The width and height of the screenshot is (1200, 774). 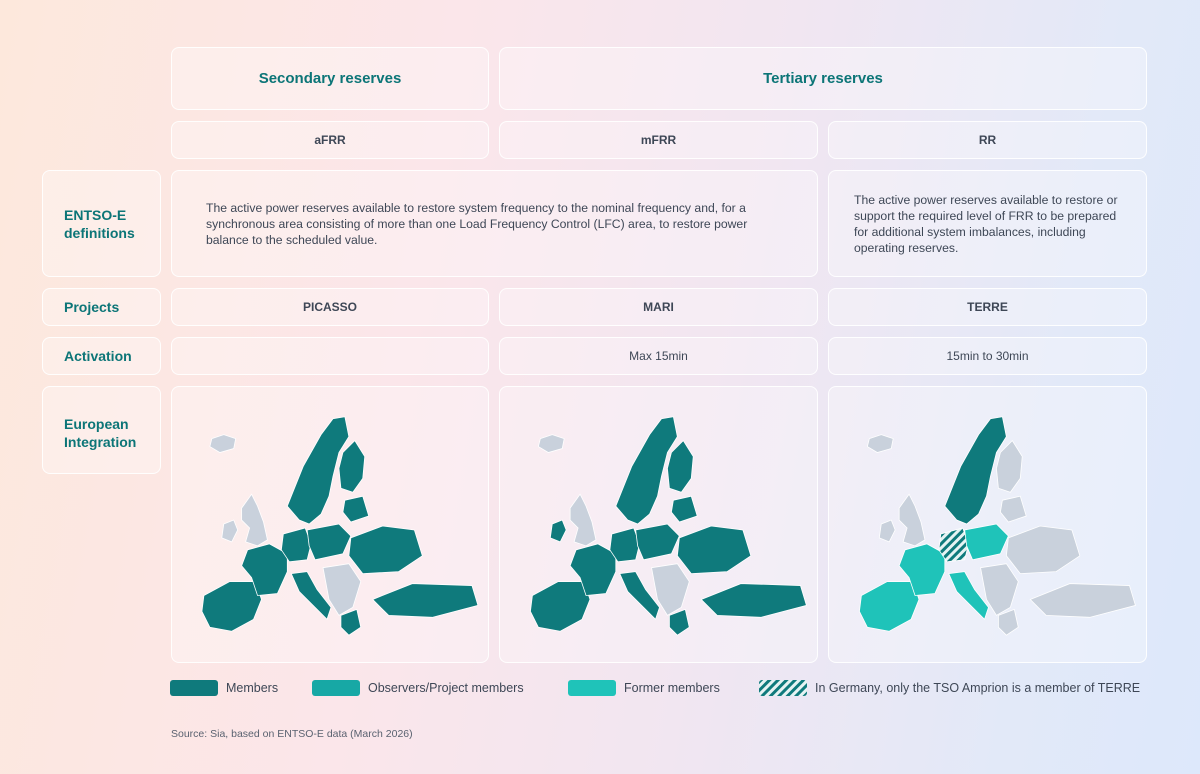 I want to click on map-terre, so click(x=987, y=524).